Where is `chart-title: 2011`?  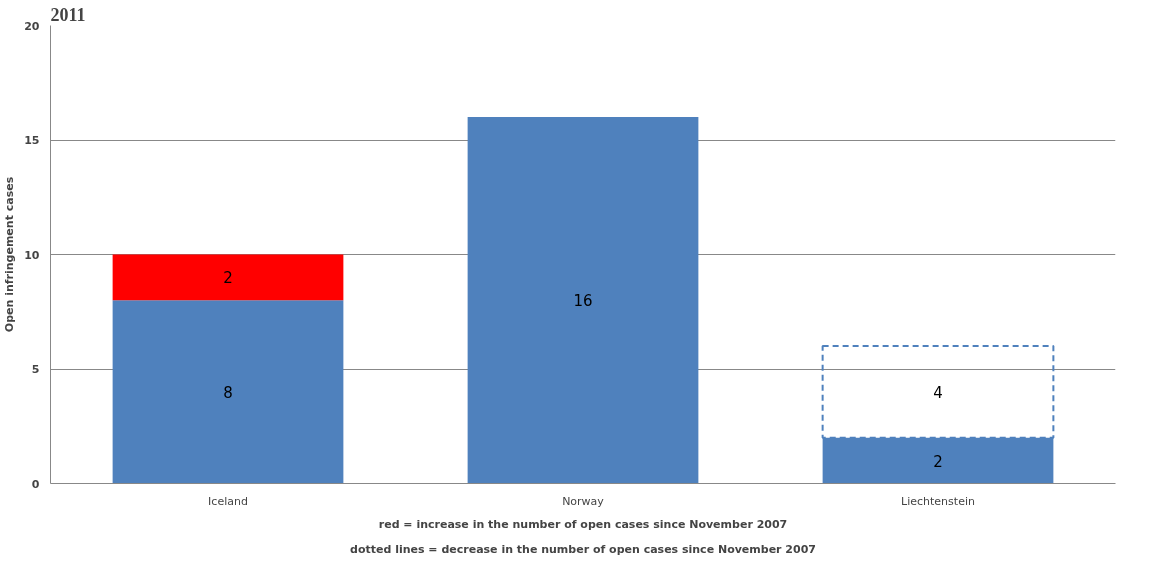
chart-title: 2011 is located at coordinates (68, 14).